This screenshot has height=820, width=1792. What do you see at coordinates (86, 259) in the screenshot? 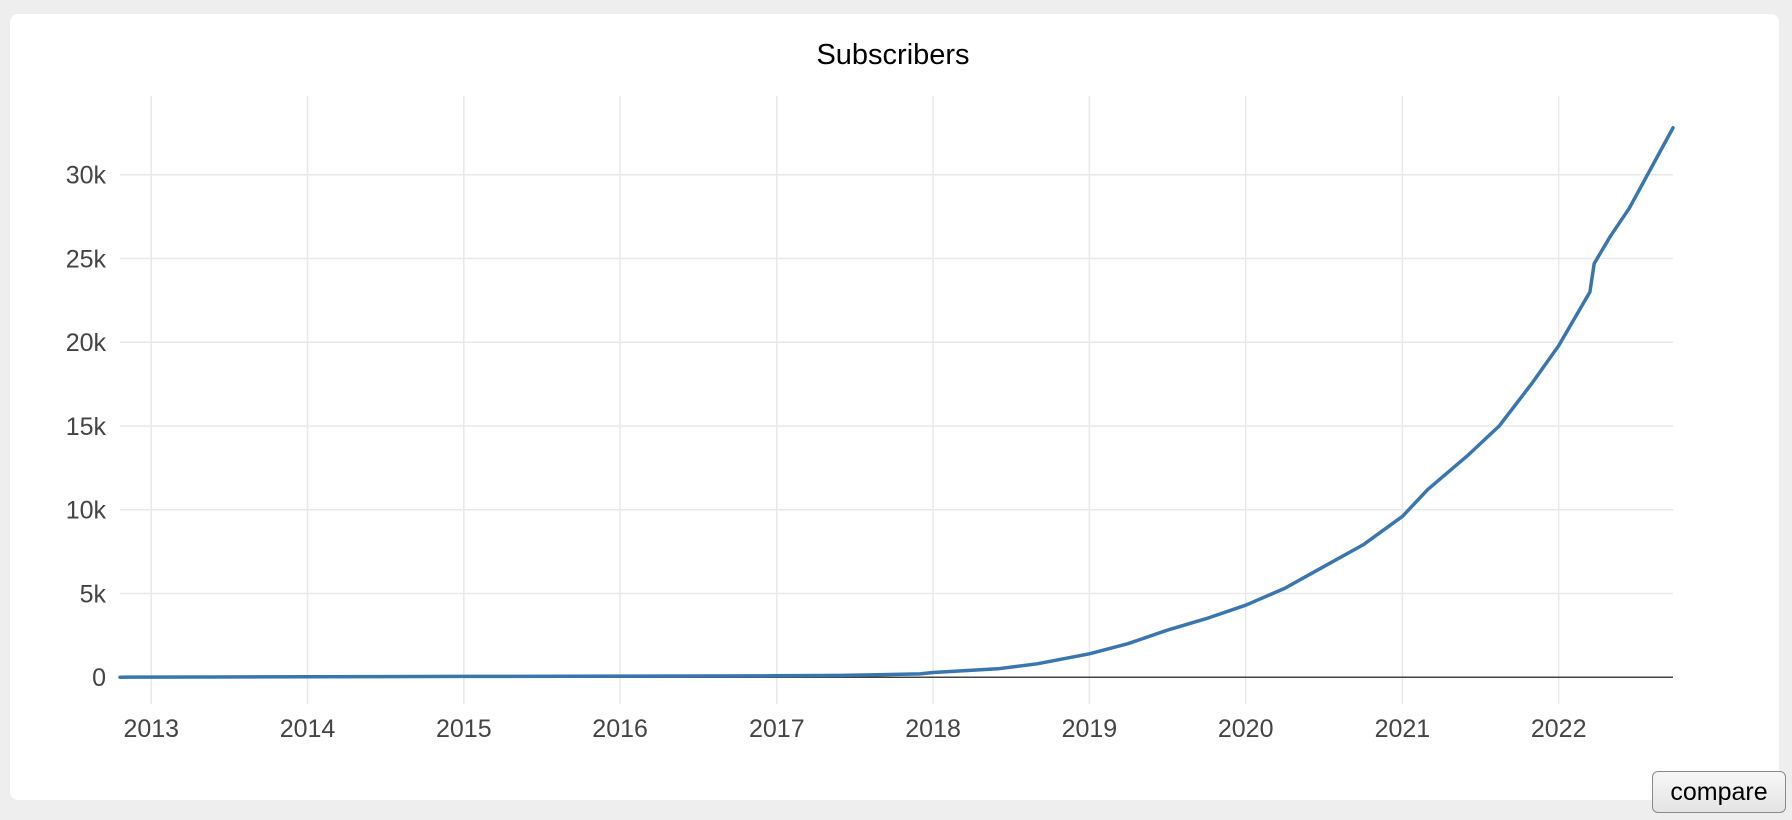
I see `y-tick-label: 25k` at bounding box center [86, 259].